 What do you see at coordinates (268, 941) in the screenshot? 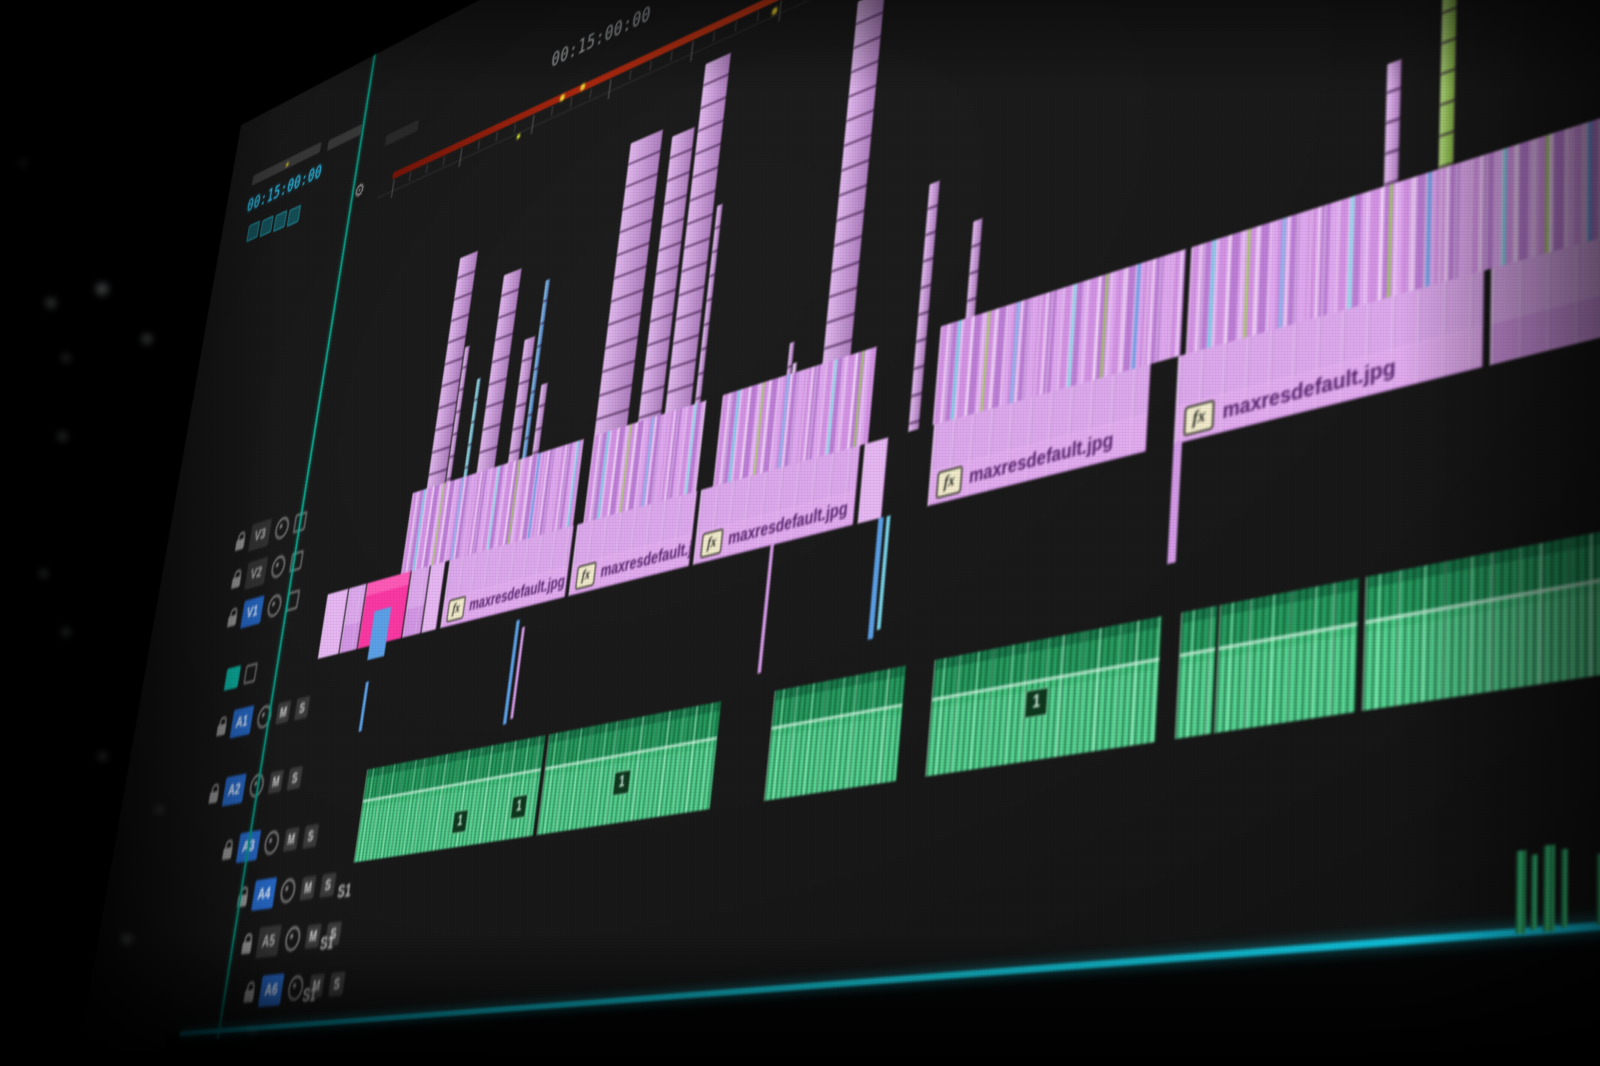
I see `track-target-badge: A5` at bounding box center [268, 941].